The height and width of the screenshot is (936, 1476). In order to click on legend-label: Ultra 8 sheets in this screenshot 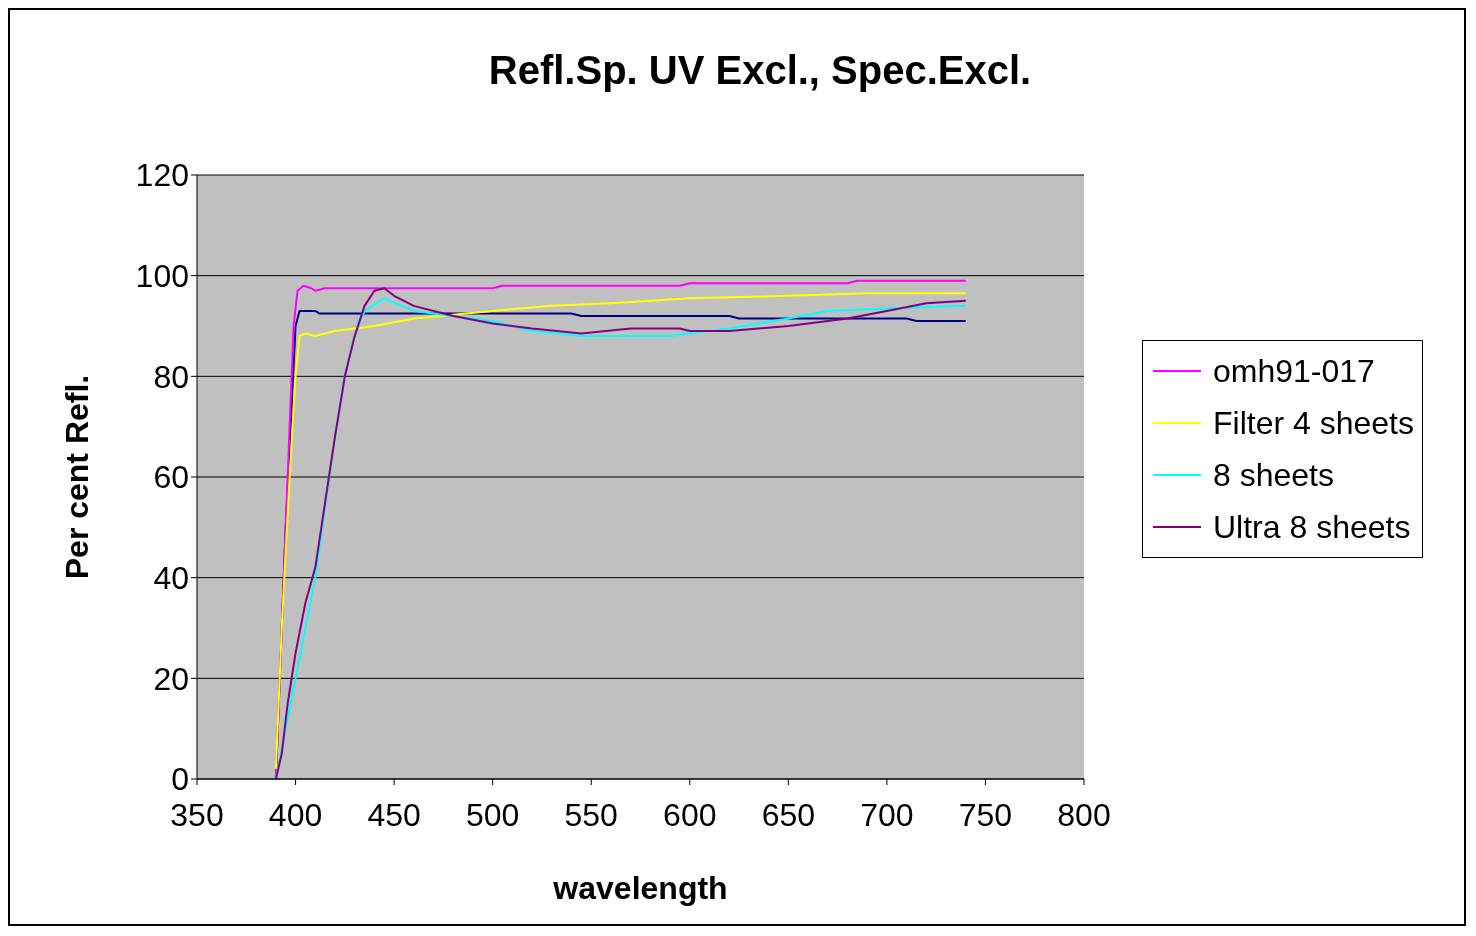, I will do `click(1312, 527)`.